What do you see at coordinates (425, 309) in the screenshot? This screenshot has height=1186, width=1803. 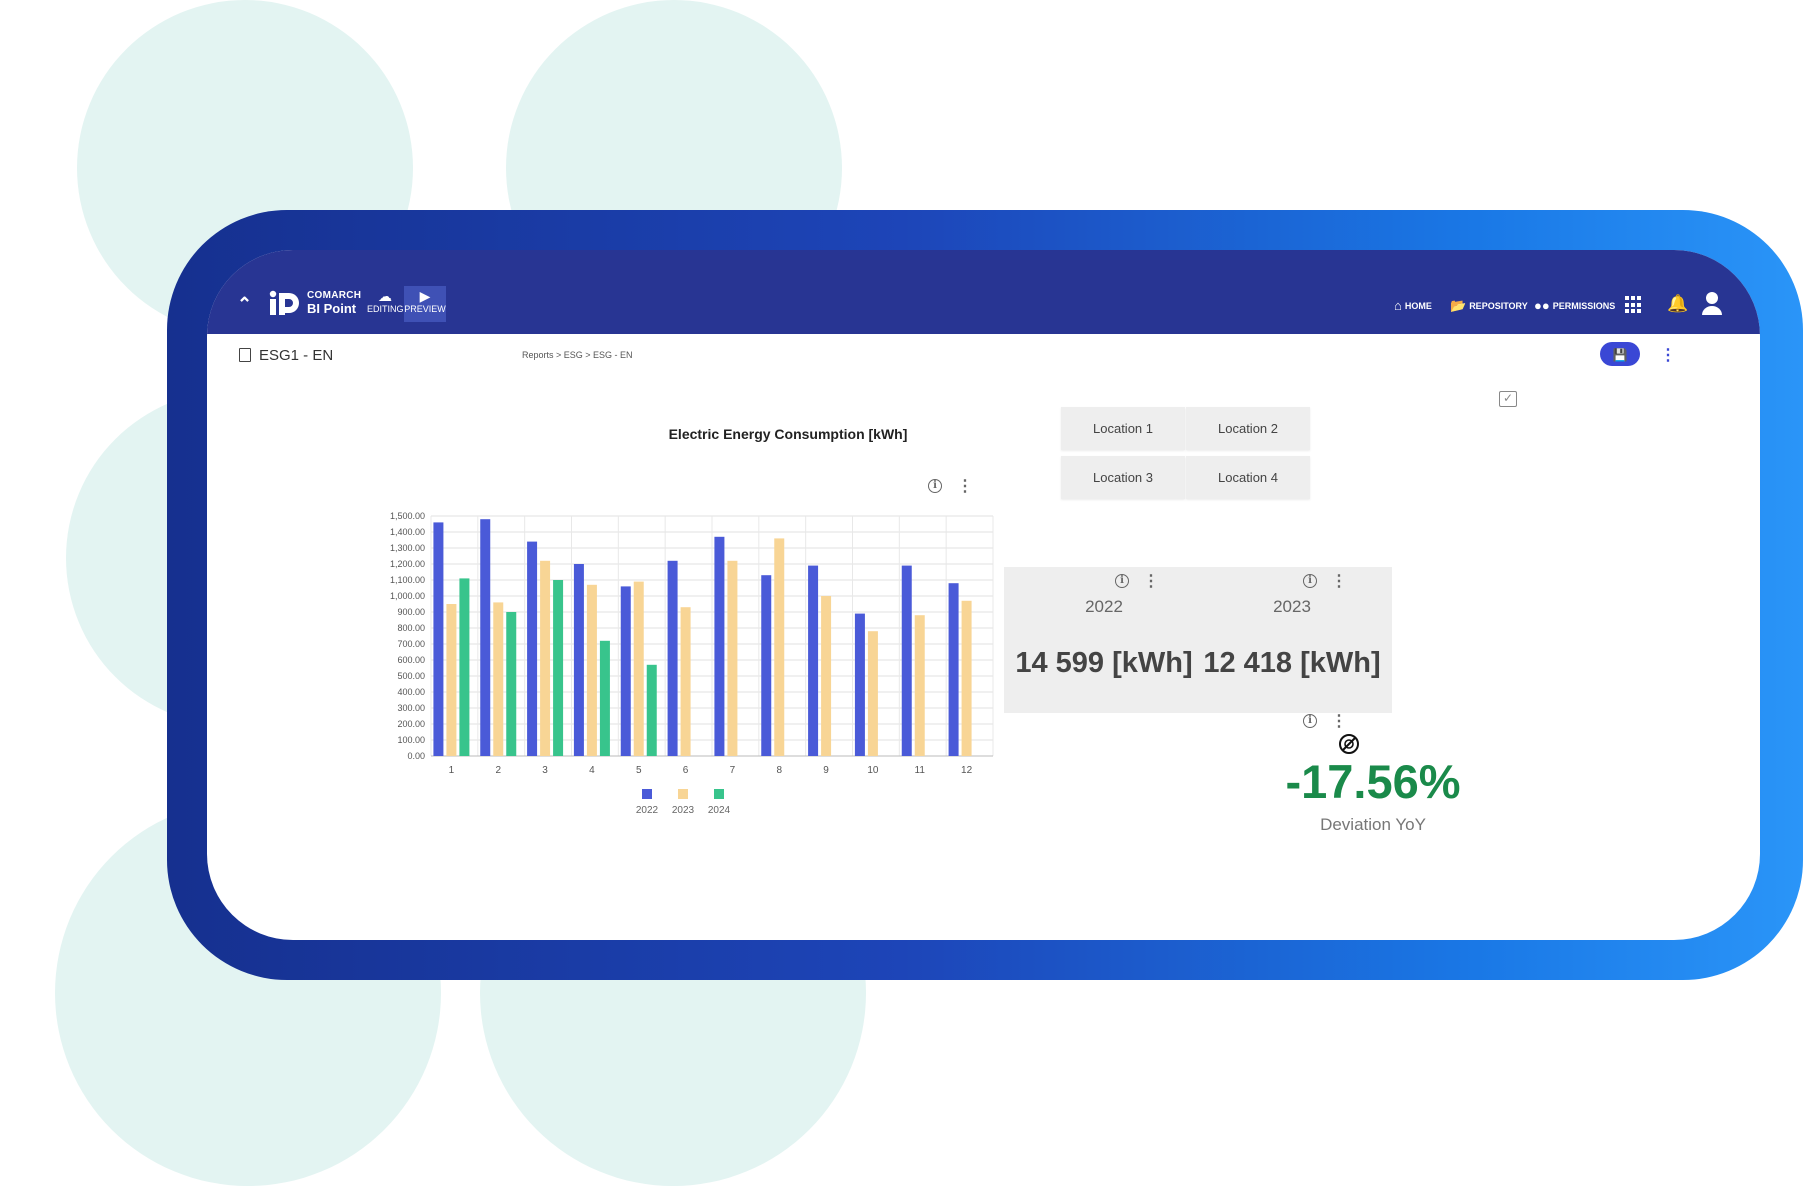 I see `mode-preview-label: PREVIEW` at bounding box center [425, 309].